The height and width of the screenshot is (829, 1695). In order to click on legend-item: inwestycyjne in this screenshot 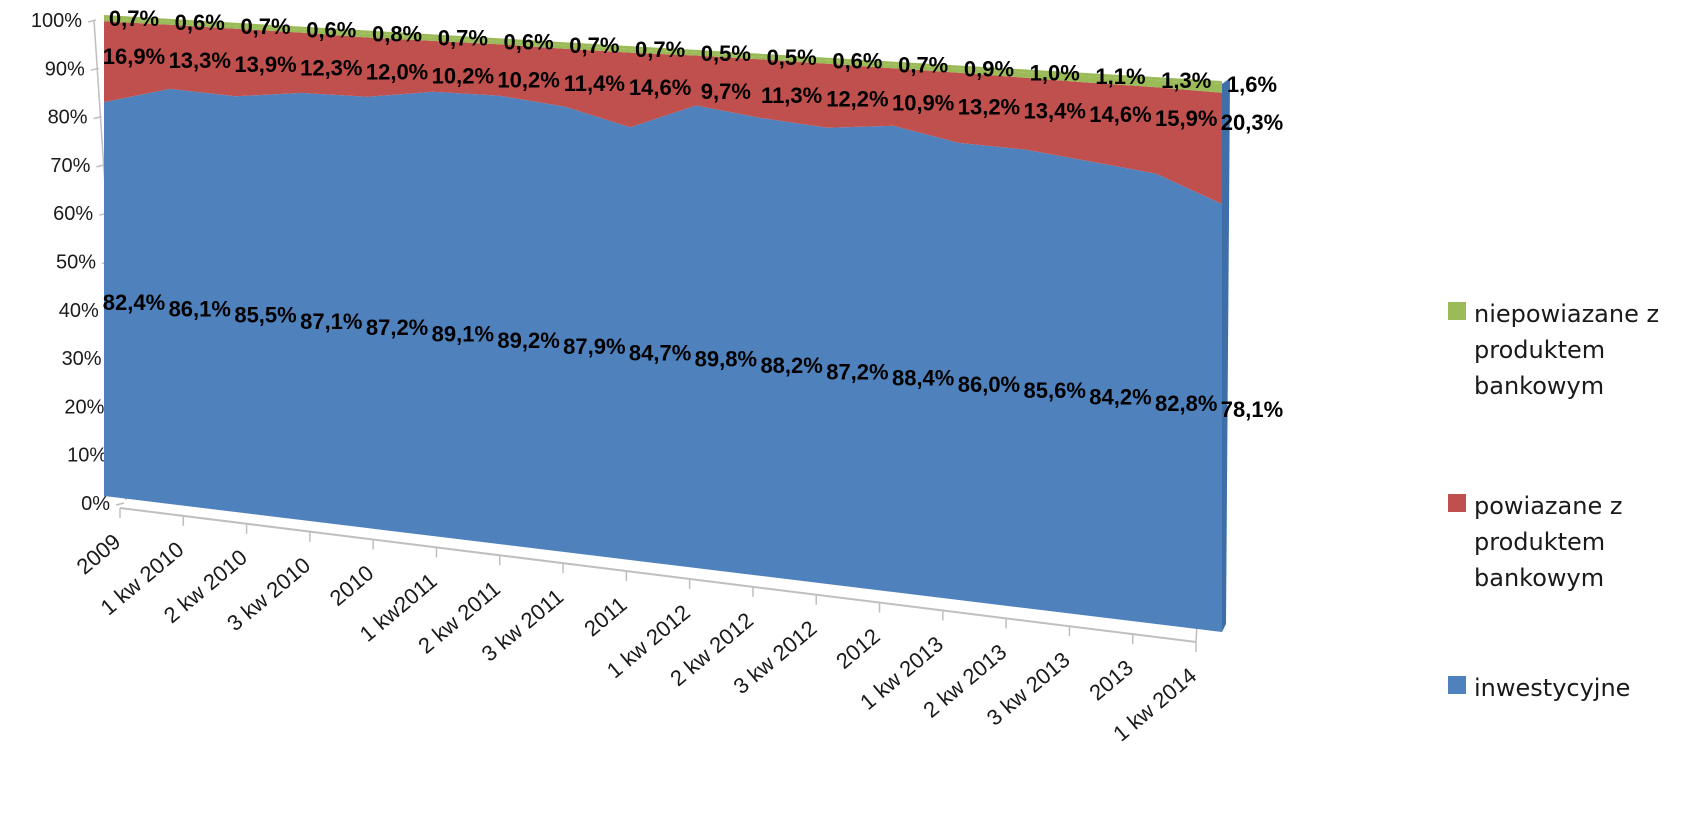, I will do `click(1566, 688)`.